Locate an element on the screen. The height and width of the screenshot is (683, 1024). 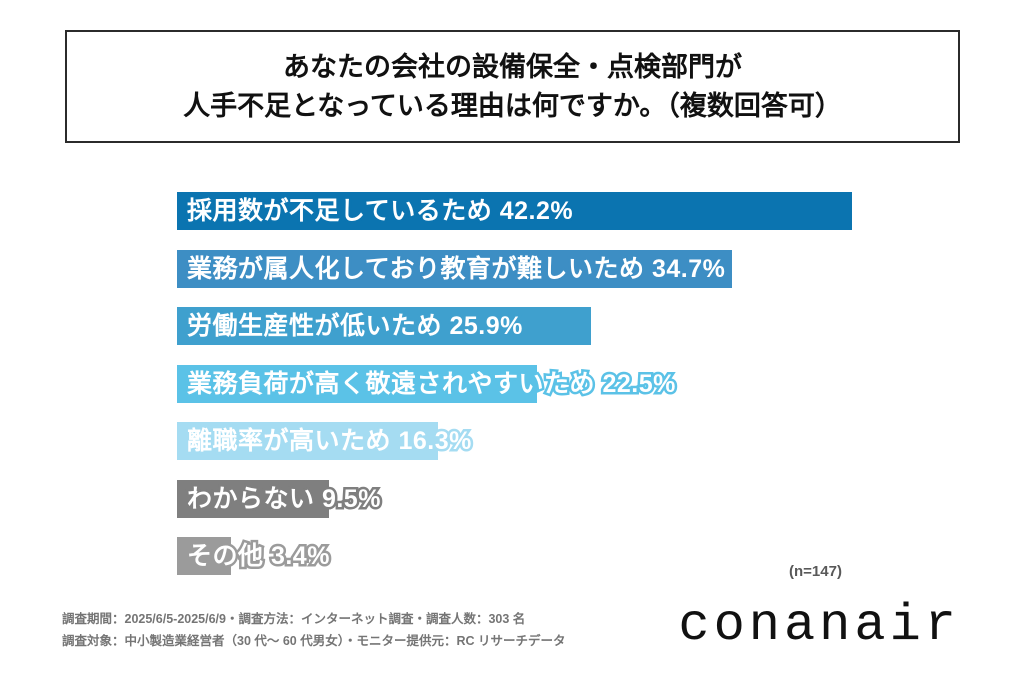
bar-row: 業務が属人化しており教育が難しいため 34.7% is located at coordinates (587, 268).